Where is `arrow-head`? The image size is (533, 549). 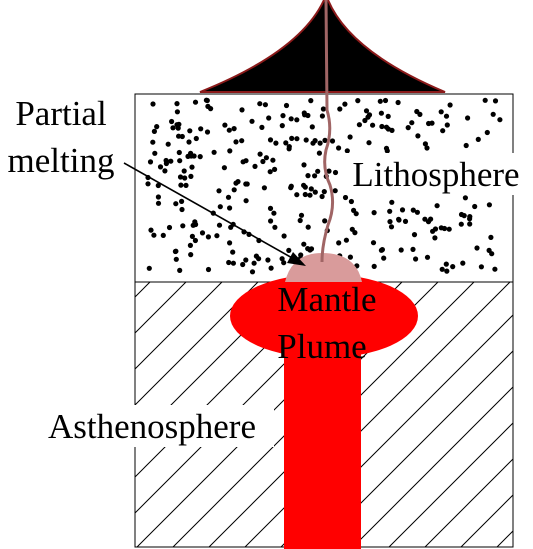
arrow-head is located at coordinates (296, 259).